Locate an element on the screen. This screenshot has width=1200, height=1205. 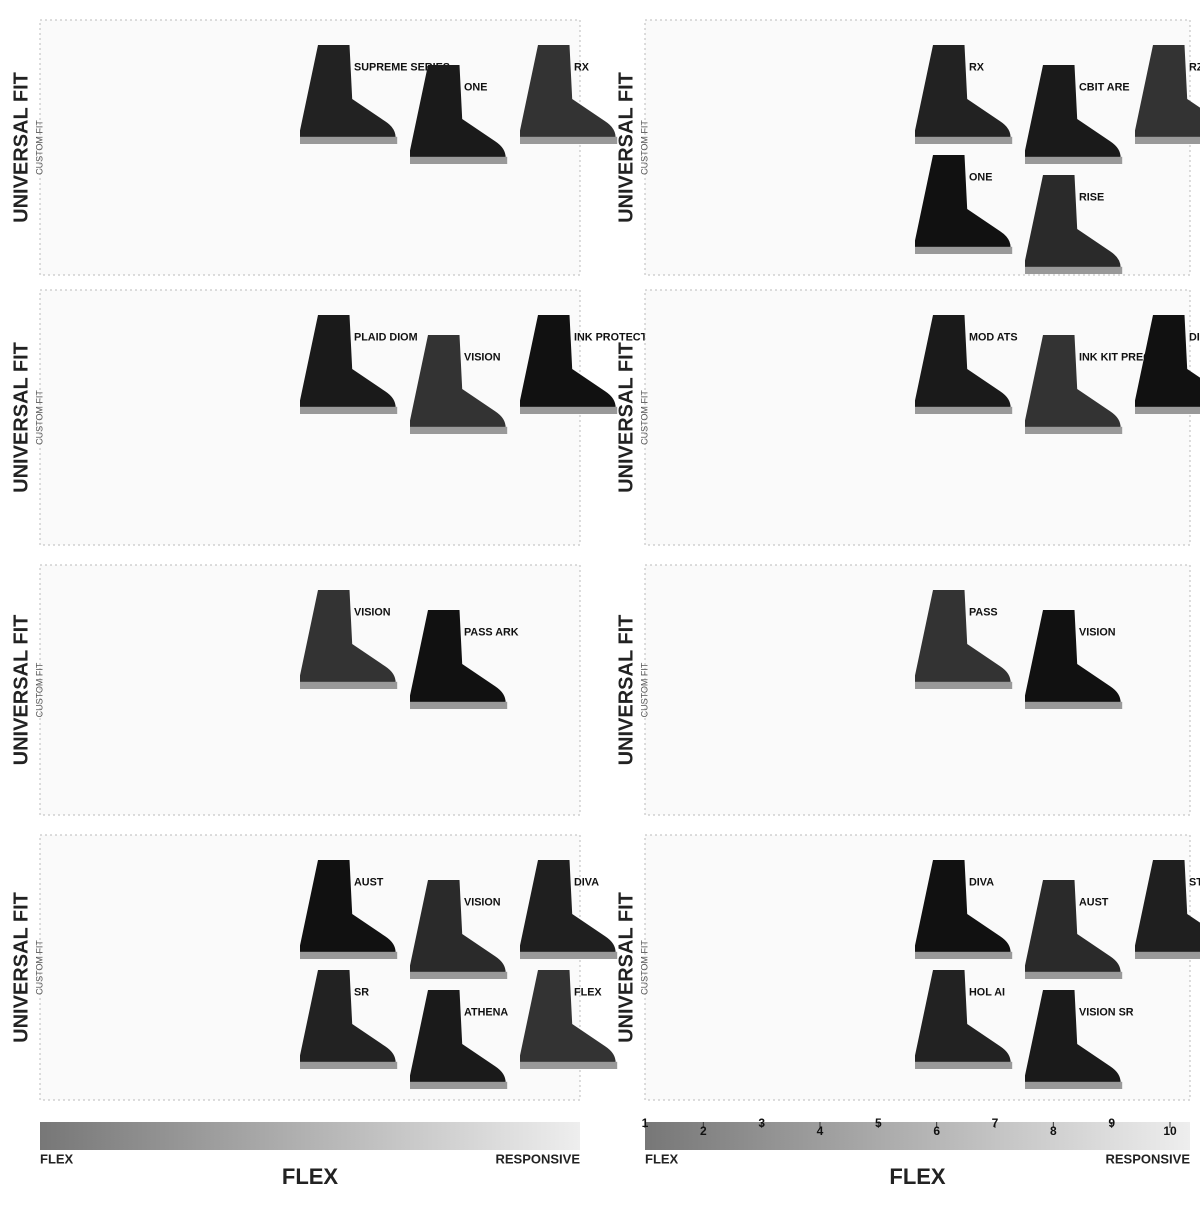
boot: SR is located at coordinates (349, 1019).